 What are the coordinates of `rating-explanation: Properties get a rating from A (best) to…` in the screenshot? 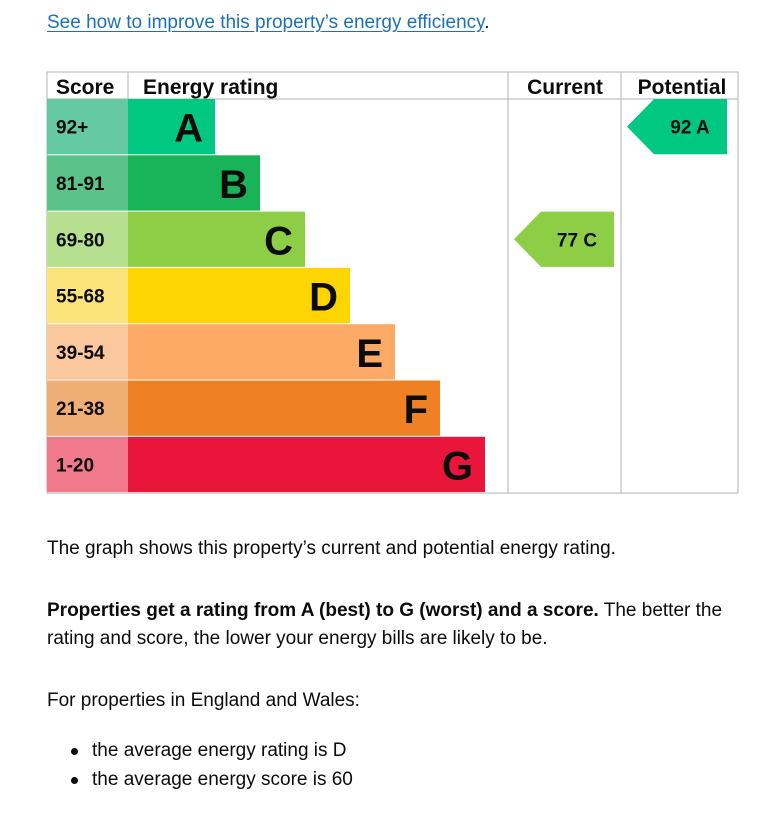 It's located at (397, 625).